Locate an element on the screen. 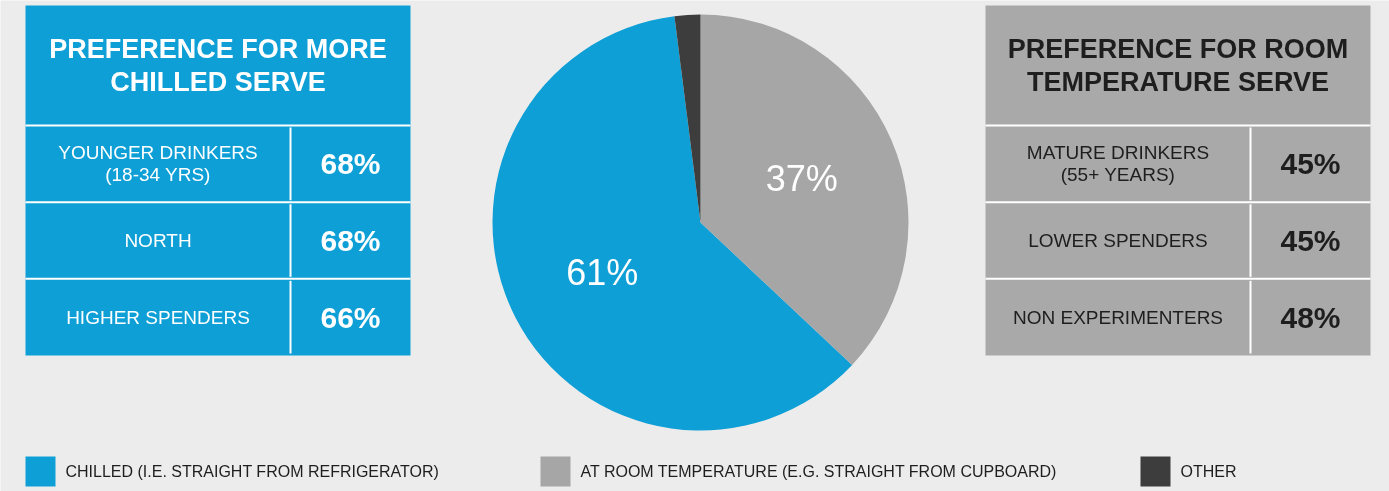 The height and width of the screenshot is (491, 1389). legend-label: CHILLED (I.E. STRAIGHT FROM REFRIGERATOR) is located at coordinates (252, 471).